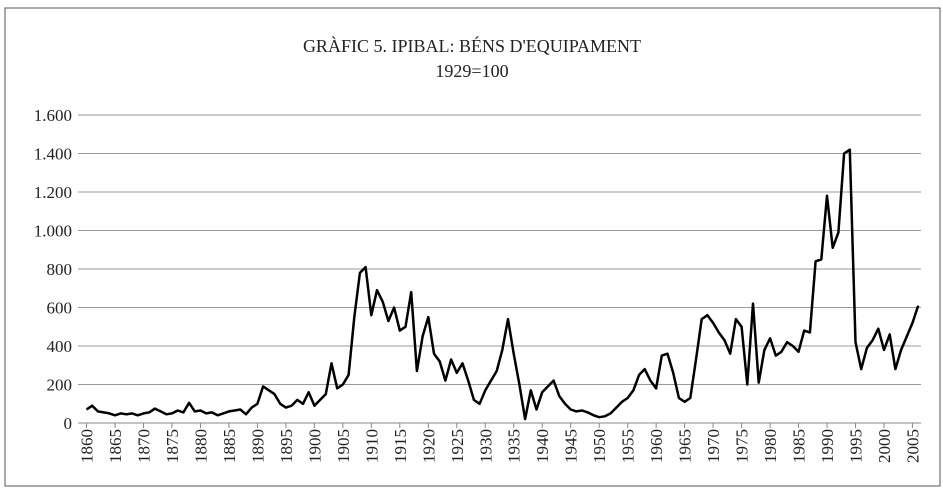 Image resolution: width=943 pixels, height=489 pixels. Describe the element at coordinates (428, 446) in the screenshot. I see `x-tick-label: 1920` at that location.